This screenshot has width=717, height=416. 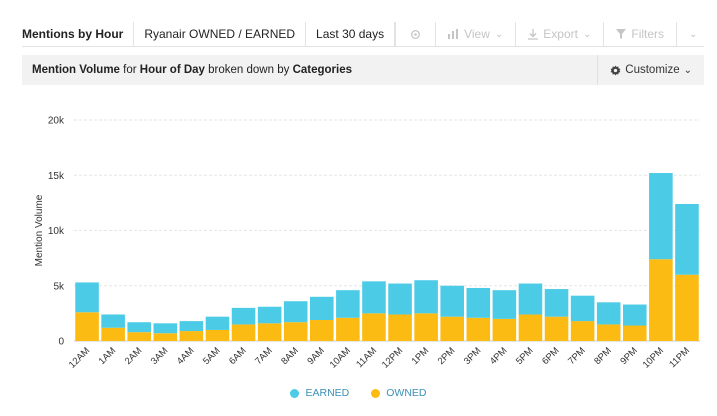 What do you see at coordinates (39, 230) in the screenshot?
I see `y-axis-title: Mention Volume` at bounding box center [39, 230].